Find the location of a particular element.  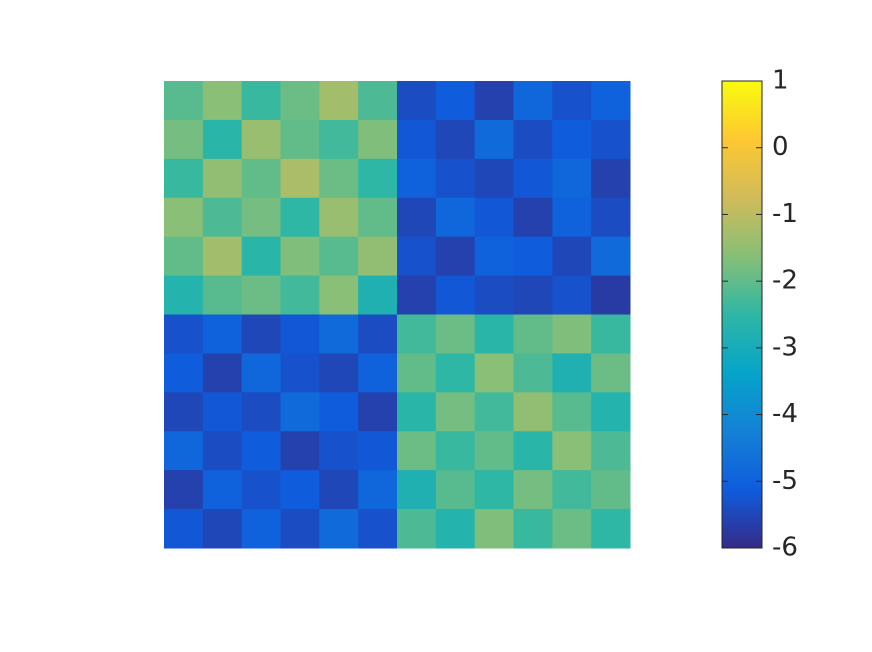

colorbar-tick-label: 1 is located at coordinates (780, 81).